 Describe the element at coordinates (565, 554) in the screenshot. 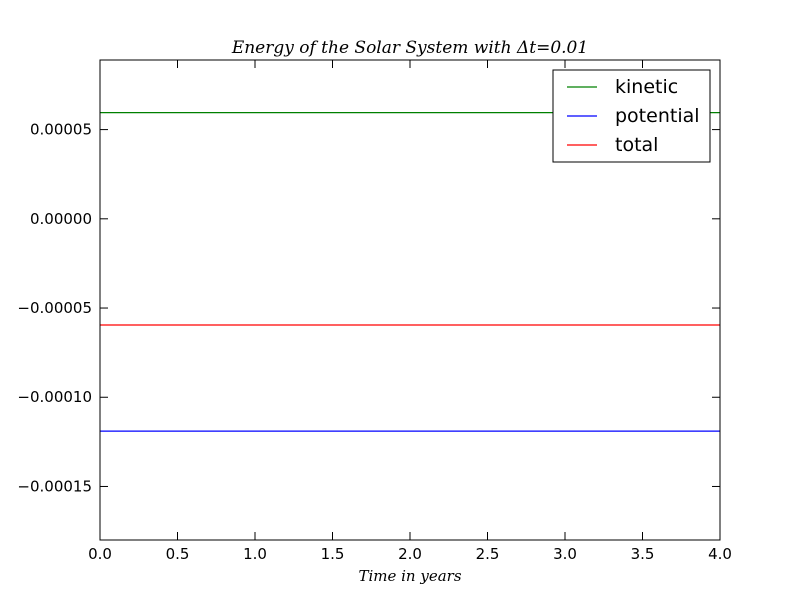

I see `x-tick-label: 3.0` at that location.